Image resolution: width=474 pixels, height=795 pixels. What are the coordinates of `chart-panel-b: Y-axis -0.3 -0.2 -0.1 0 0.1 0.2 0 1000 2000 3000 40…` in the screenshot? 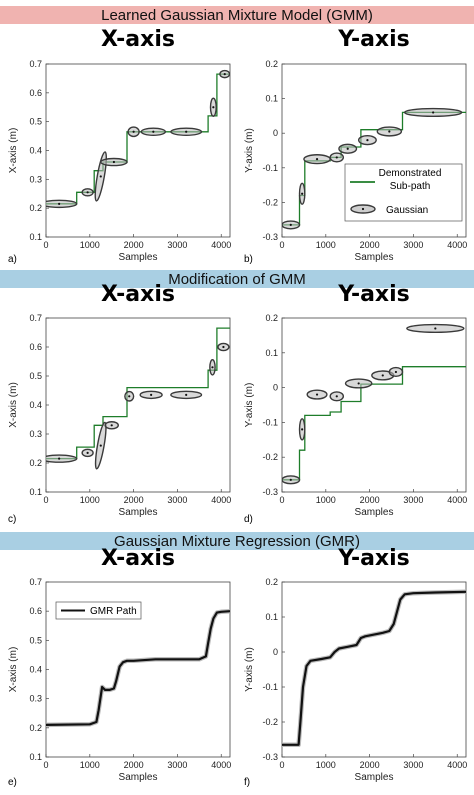 It's located at (355, 146).